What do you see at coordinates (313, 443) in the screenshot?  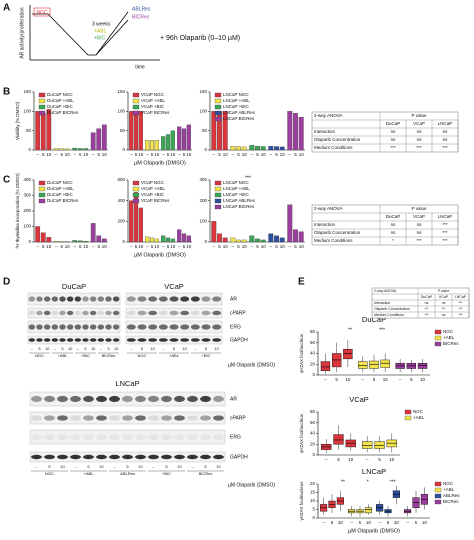 I see `y-tick-label: 20` at bounding box center [313, 443].